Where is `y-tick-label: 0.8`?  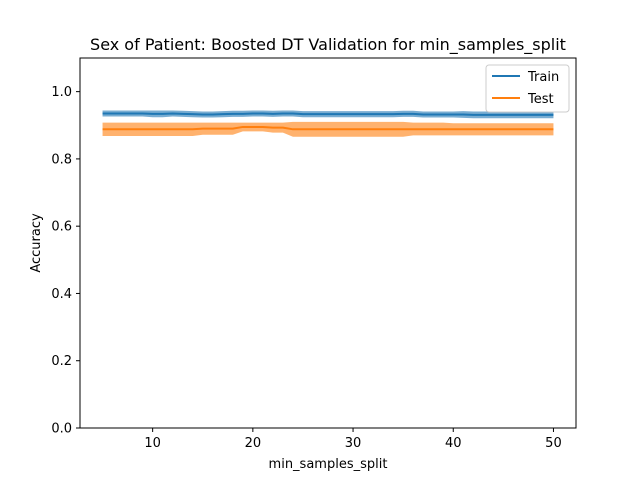
y-tick-label: 0.8 is located at coordinates (61, 159).